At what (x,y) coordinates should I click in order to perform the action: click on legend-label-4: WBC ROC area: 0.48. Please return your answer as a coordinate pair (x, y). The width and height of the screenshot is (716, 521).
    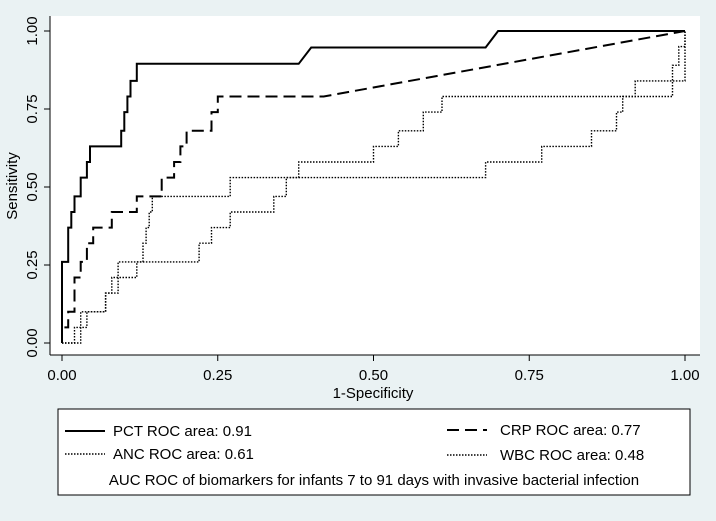
    Looking at the image, I should click on (572, 455).